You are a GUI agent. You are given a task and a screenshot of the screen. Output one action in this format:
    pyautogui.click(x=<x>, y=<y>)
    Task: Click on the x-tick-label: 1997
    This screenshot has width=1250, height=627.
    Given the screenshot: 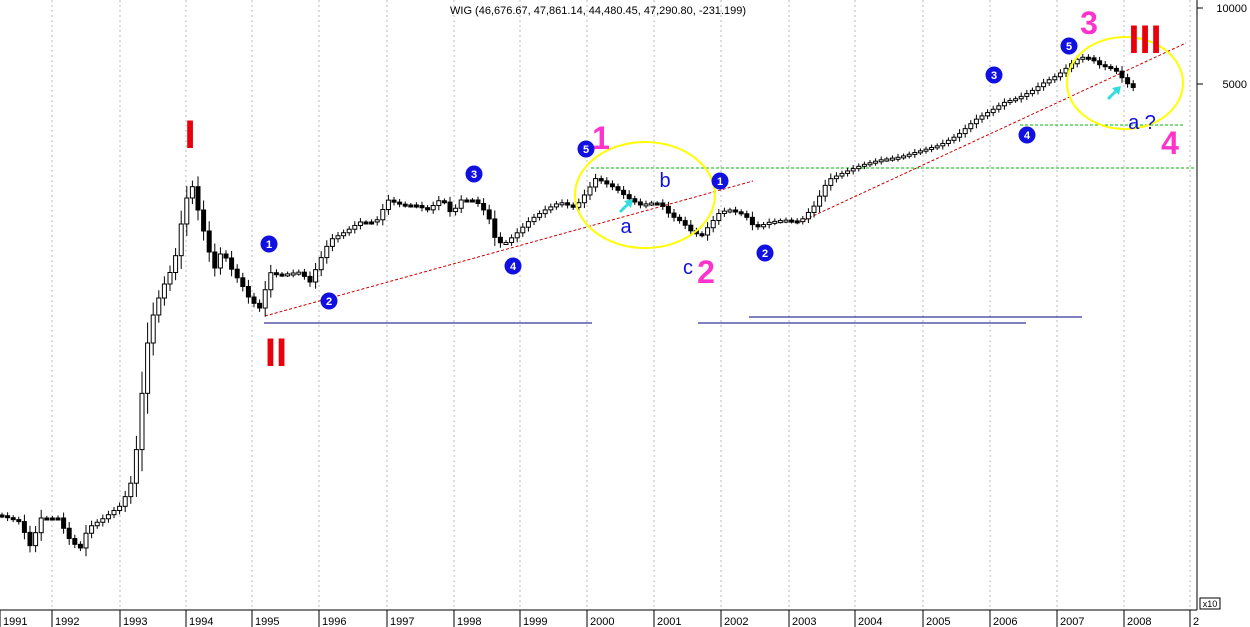 What is the action you would take?
    pyautogui.click(x=402, y=621)
    